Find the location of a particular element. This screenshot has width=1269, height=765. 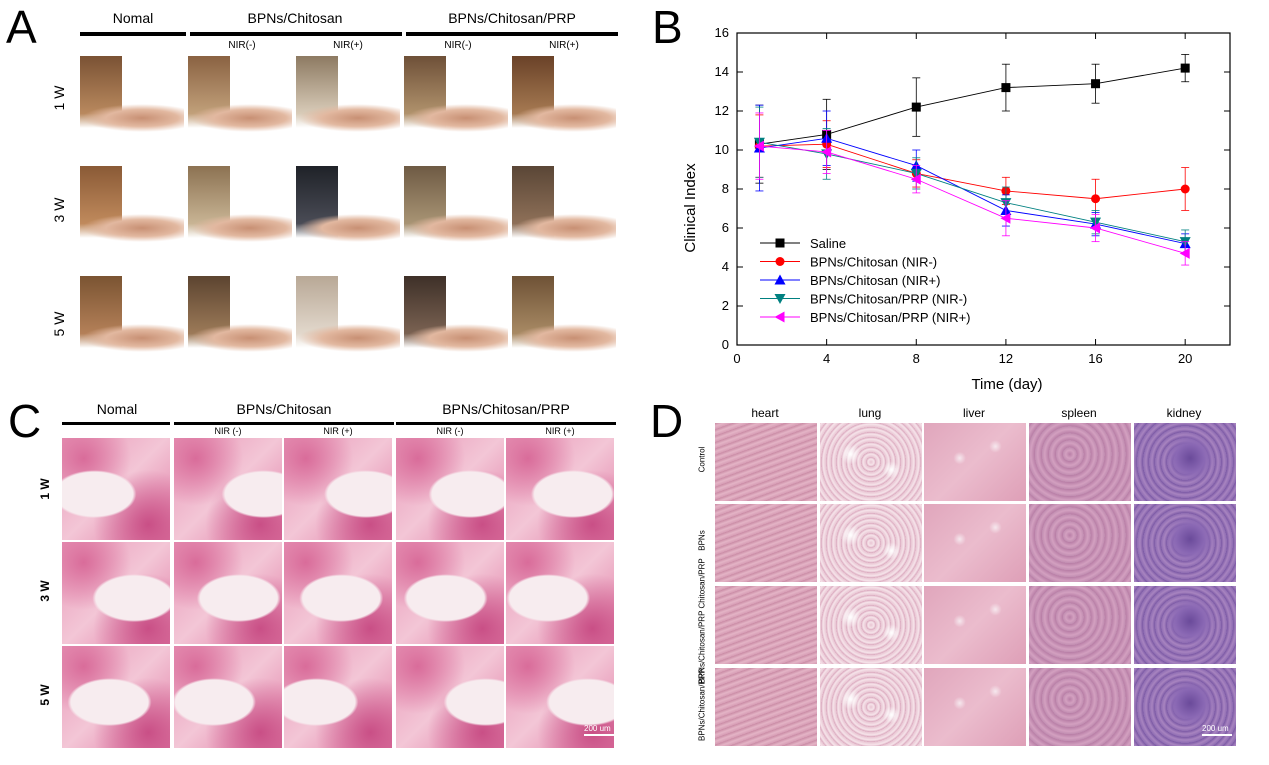

y-tick-label: 4 is located at coordinates (725, 266).